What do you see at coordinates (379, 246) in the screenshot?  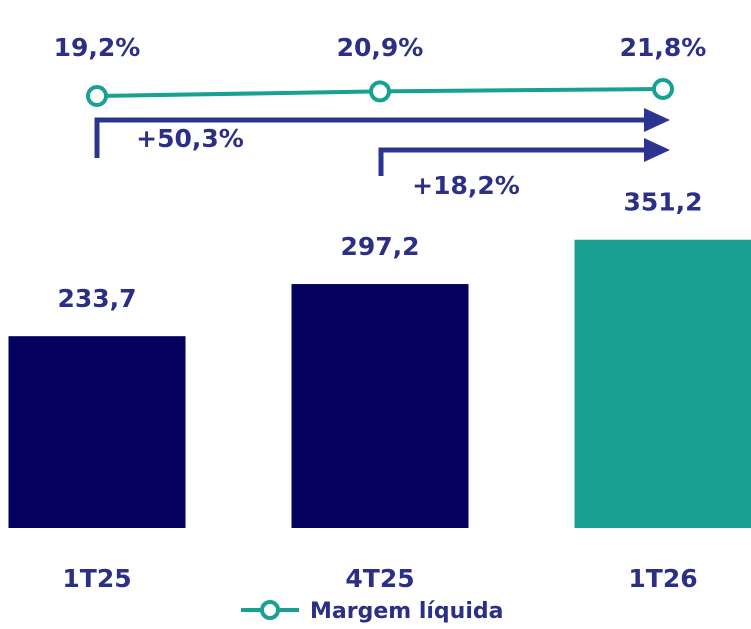 I see `bar-value-label: 297,2` at bounding box center [379, 246].